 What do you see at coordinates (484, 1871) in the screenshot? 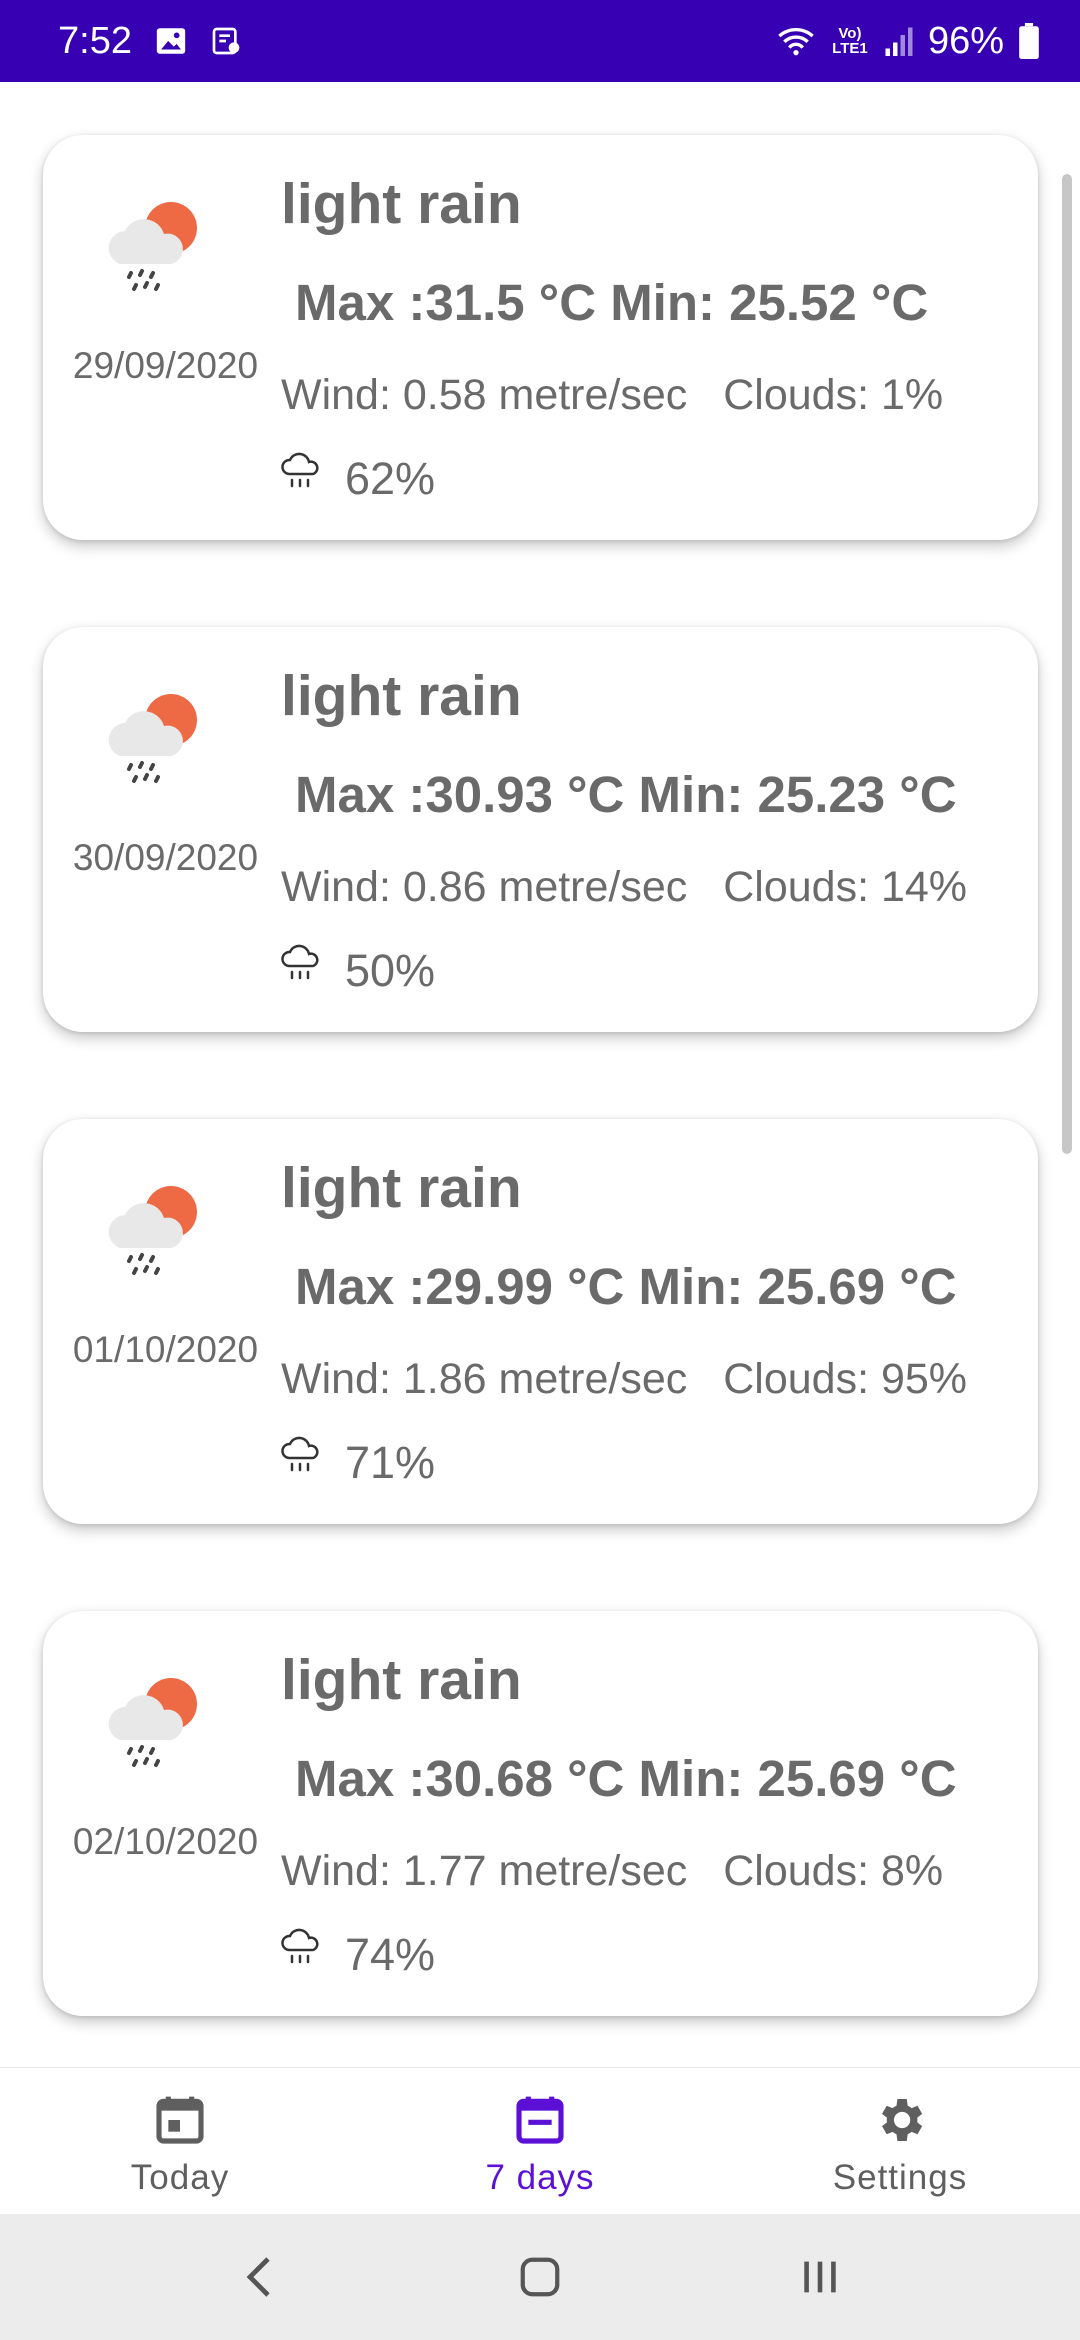
I see `wind-speed: Wind: 1.77 metre/sec` at bounding box center [484, 1871].